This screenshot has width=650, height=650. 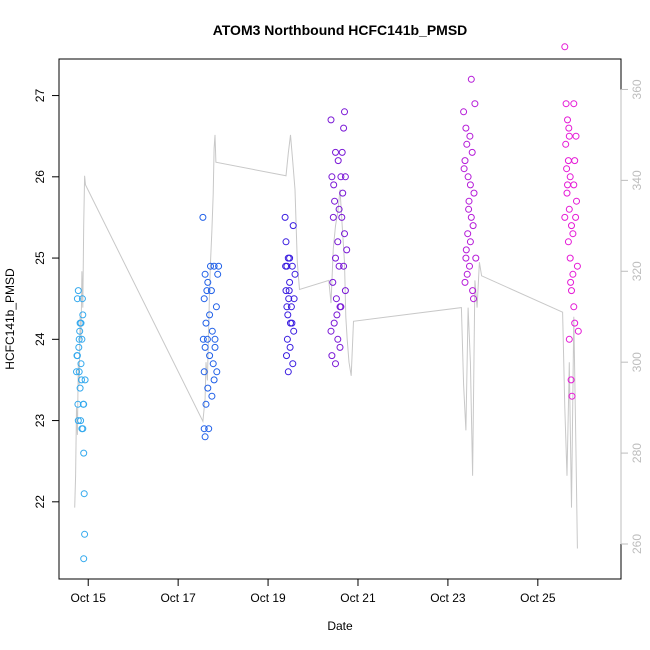 I want to click on y-tick-label: 22, so click(x=40, y=502).